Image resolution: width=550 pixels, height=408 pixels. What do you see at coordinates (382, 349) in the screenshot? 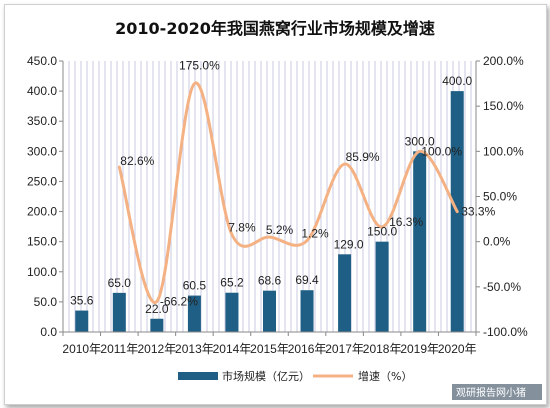
I see `x-tick-label: 2018年` at bounding box center [382, 349].